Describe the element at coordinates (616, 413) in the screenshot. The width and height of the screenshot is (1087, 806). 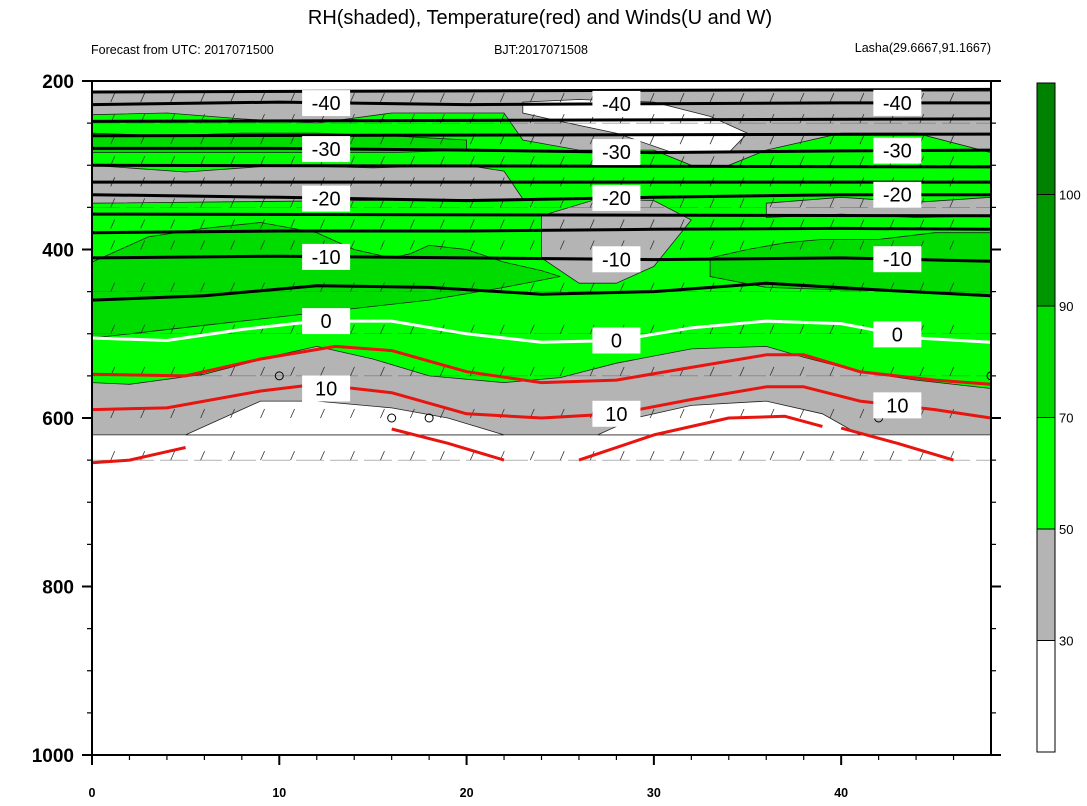
I see `contour-label: 10` at that location.